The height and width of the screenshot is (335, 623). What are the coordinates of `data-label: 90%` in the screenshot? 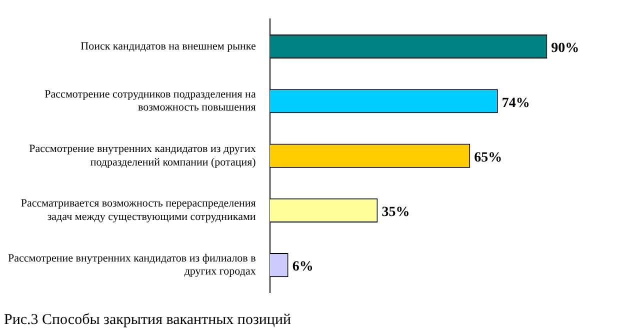 It's located at (565, 48).